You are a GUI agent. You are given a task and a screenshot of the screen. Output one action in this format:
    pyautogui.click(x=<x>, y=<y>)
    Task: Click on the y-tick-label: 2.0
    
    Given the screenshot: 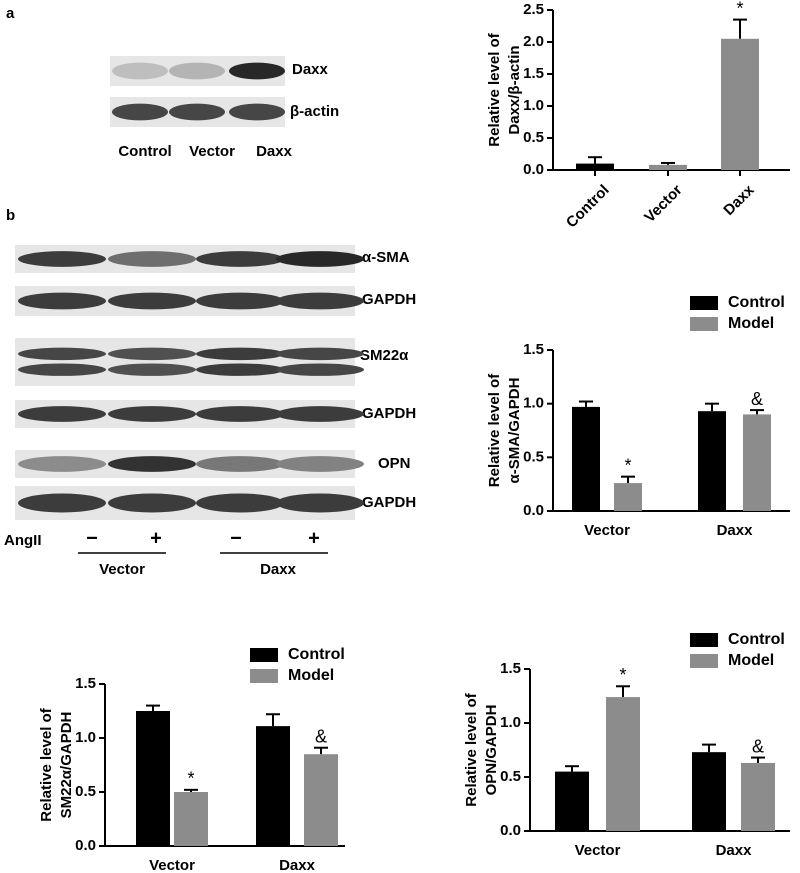 What is the action you would take?
    pyautogui.click(x=533, y=41)
    